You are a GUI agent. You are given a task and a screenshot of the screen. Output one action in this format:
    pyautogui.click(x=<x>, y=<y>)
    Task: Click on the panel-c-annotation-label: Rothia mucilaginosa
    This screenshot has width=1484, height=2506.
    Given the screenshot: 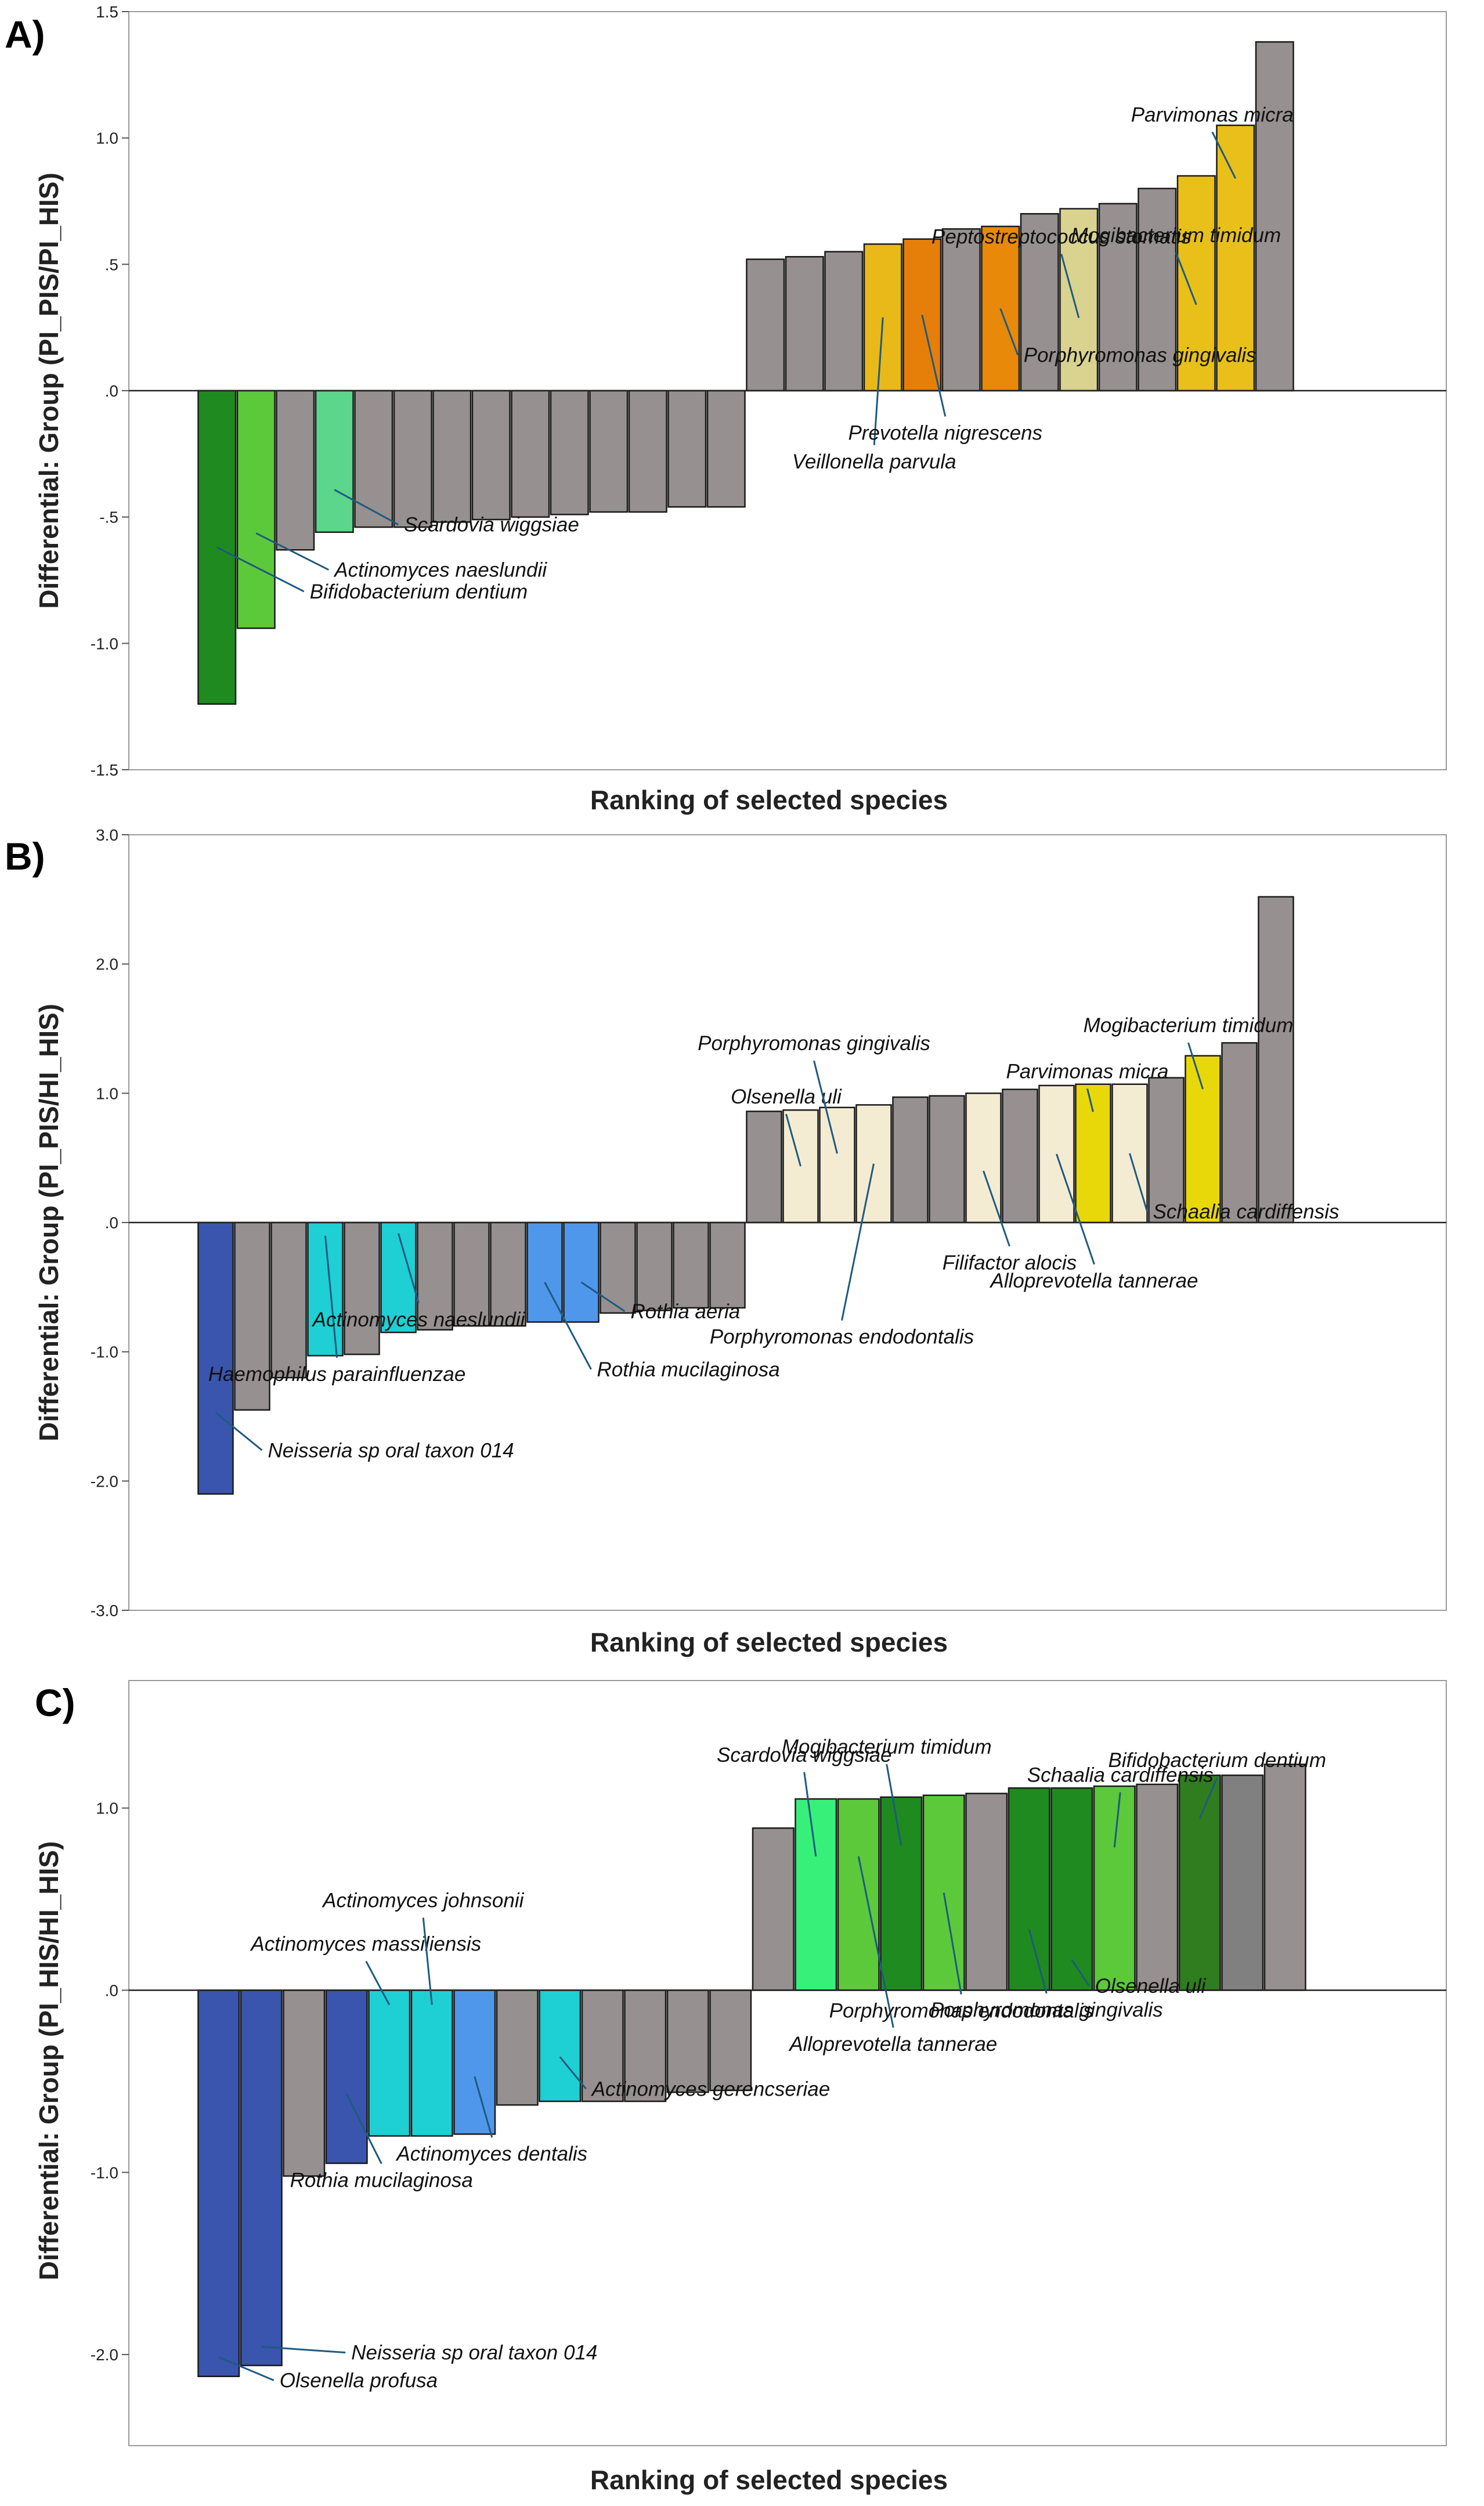 What is the action you would take?
    pyautogui.click(x=381, y=2180)
    